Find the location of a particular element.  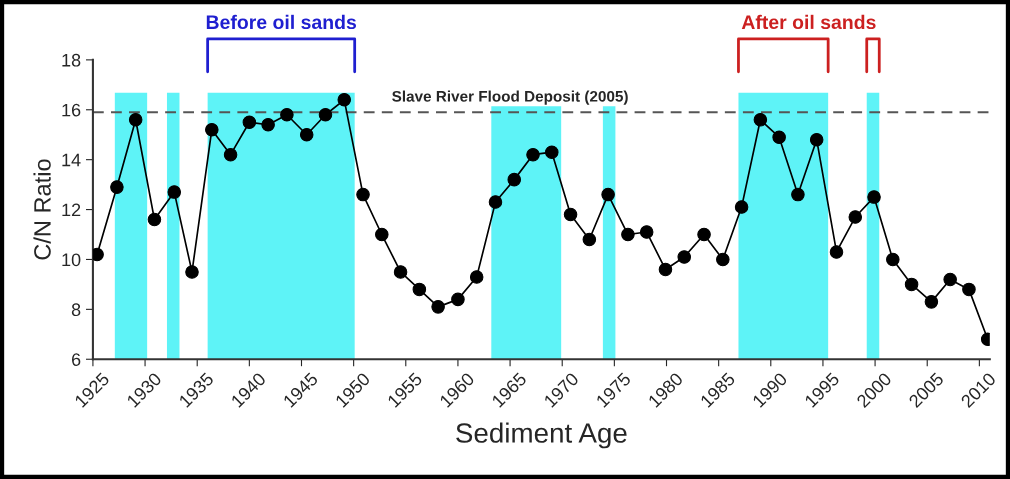

y-axis-title: C/N Ratio is located at coordinates (42, 209).